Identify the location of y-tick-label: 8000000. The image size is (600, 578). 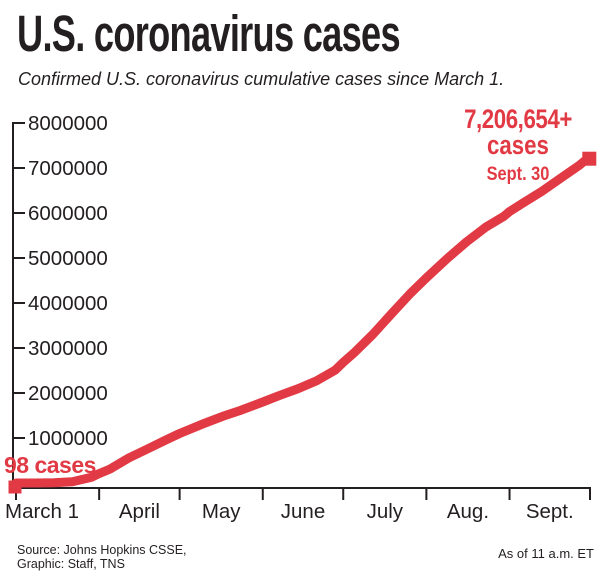
(68, 123).